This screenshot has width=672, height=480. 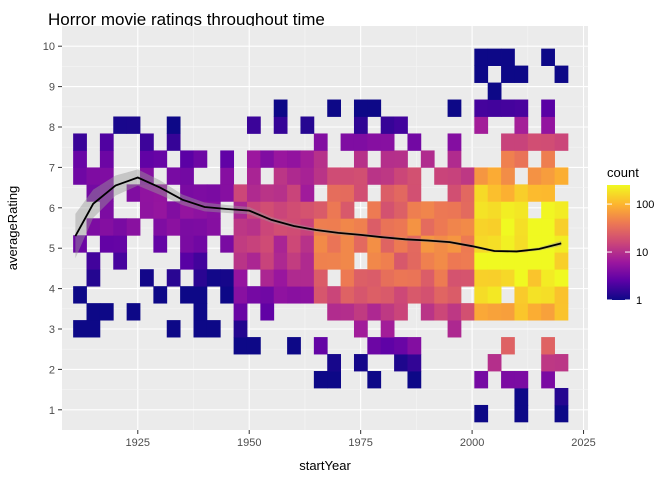 What do you see at coordinates (249, 443) in the screenshot?
I see `x-tick-label: 1950` at bounding box center [249, 443].